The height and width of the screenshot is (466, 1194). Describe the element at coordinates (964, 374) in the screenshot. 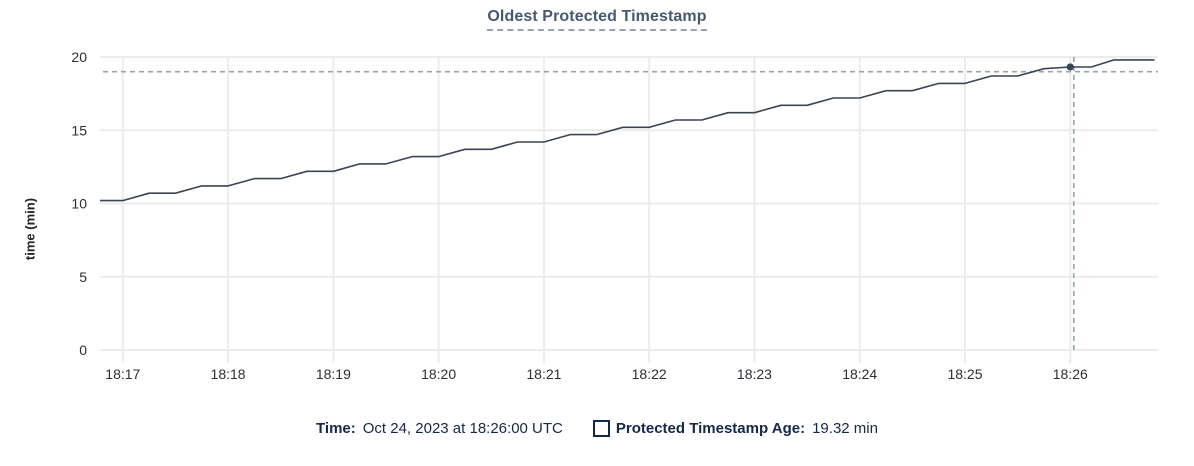

I see `x-tick-label: 18:25` at that location.